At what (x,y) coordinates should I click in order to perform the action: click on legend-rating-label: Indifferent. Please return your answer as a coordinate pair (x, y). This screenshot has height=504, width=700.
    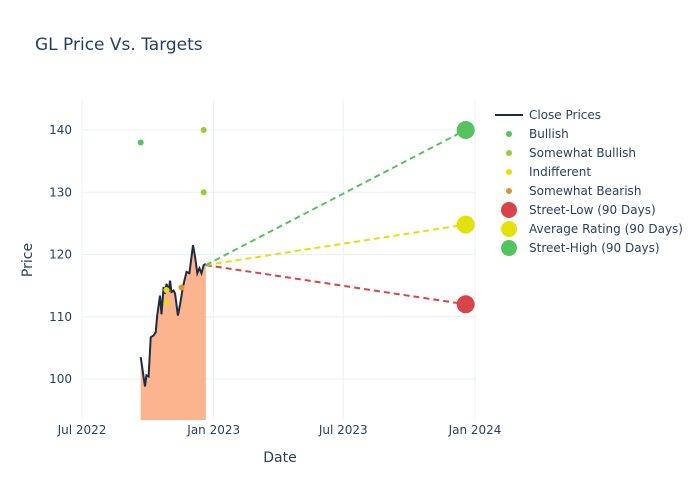
    Looking at the image, I should click on (560, 172).